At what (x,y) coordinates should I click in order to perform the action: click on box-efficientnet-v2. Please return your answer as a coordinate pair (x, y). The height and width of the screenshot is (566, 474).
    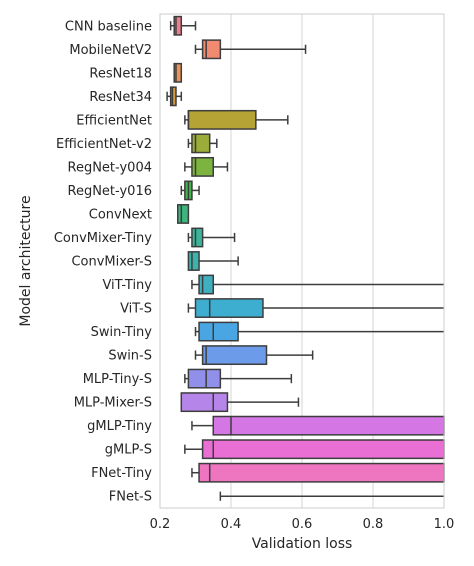
    Looking at the image, I should click on (202, 143).